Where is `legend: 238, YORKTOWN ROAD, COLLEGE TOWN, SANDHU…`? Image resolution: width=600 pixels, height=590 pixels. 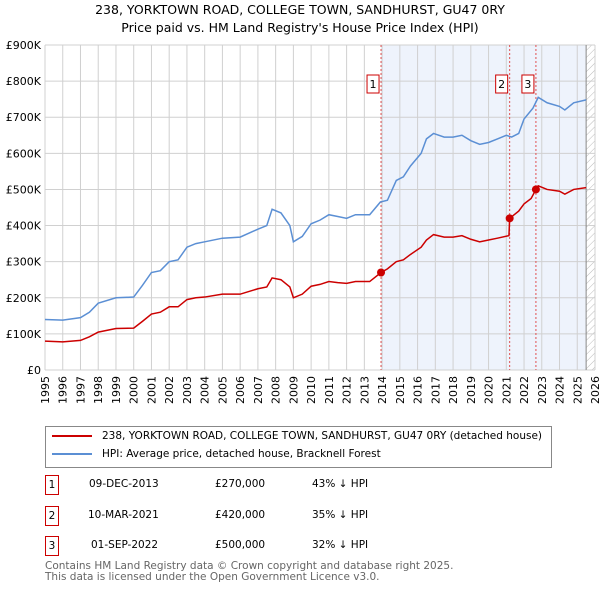
legend: 238, YORKTOWN ROAD, COLLEGE TOWN, SANDHU… is located at coordinates (298, 447).